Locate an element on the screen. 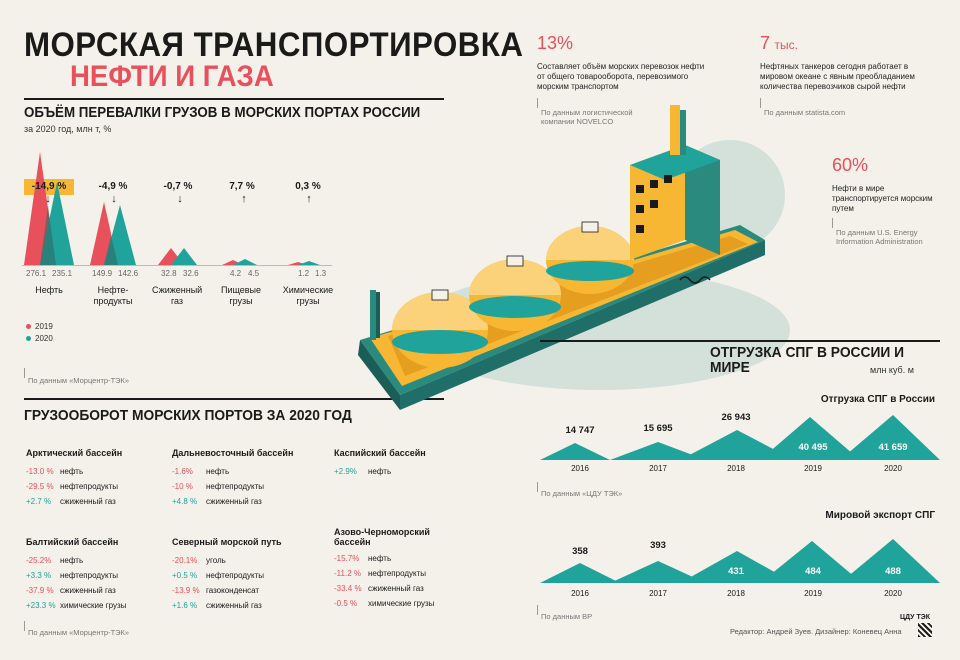 This screenshot has height=660, width=960. label-chem: Химические грузы is located at coordinates (308, 295).